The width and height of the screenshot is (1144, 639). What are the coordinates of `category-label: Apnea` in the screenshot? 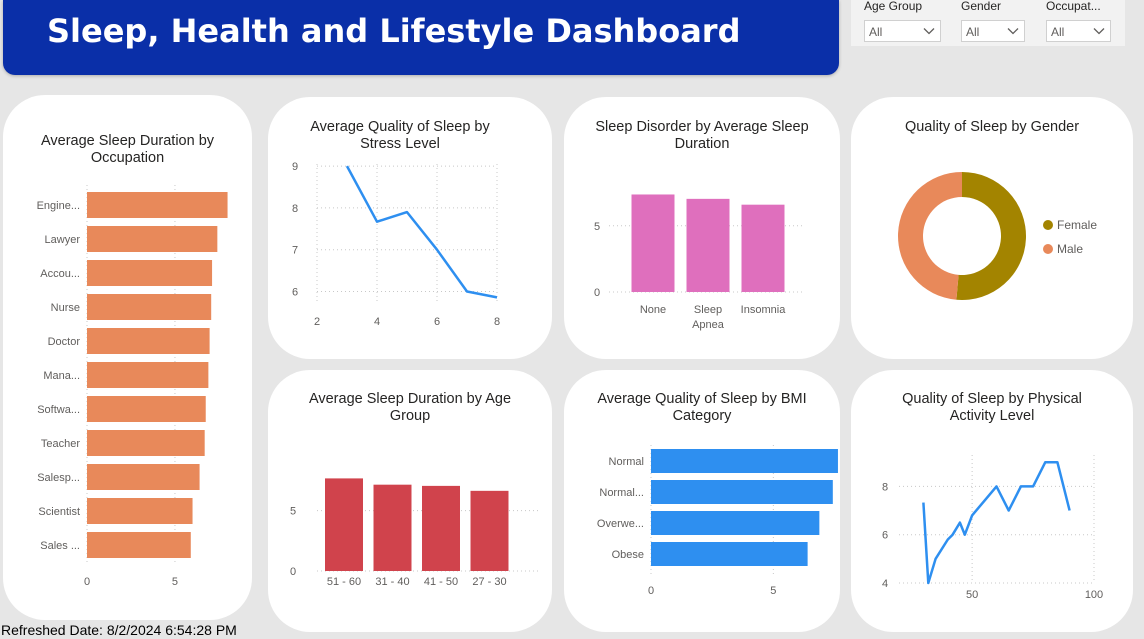 It's located at (708, 325).